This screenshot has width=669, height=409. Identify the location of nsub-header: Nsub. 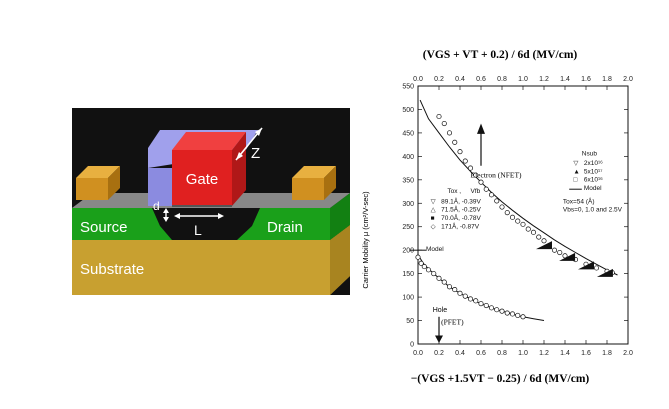
(590, 153).